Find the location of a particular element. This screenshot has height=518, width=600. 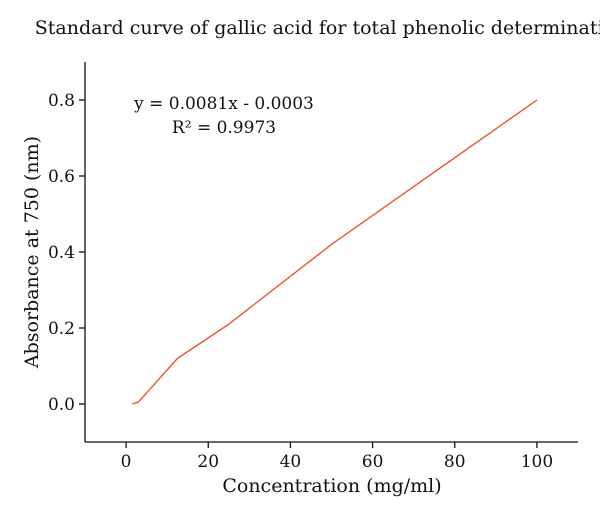

x-tick-label: 40 is located at coordinates (291, 462).